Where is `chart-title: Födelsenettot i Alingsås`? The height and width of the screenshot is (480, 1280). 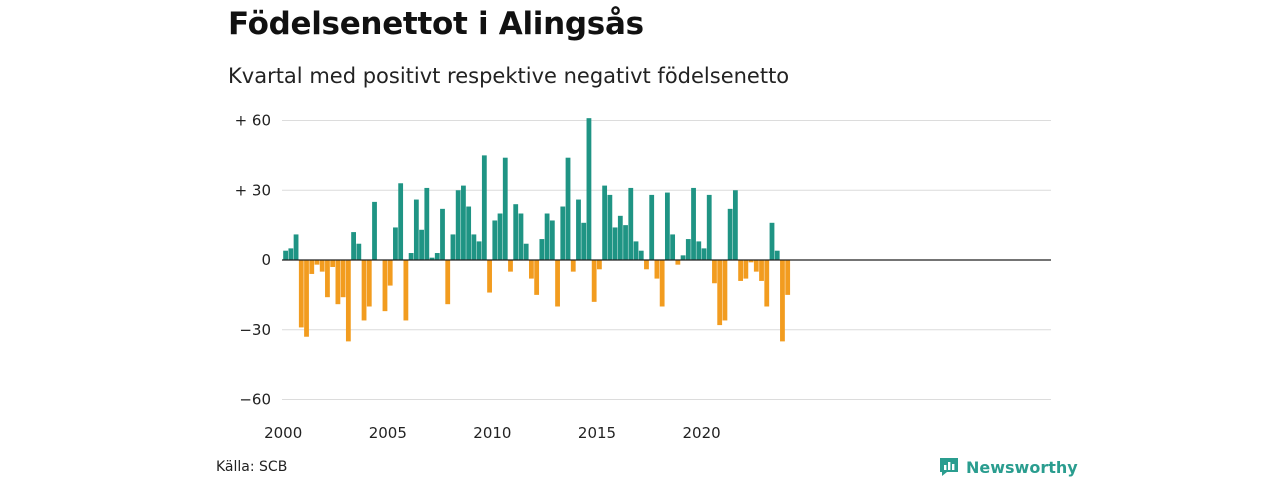 chart-title: Födelsenettot i Alingsås is located at coordinates (436, 24).